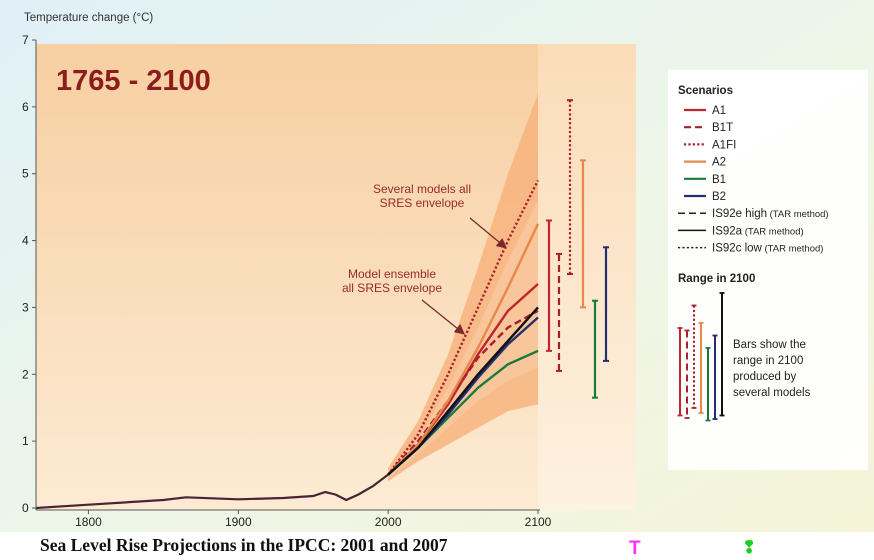 Image resolution: width=874 pixels, height=560 pixels. Describe the element at coordinates (25, 174) in the screenshot. I see `y-tick-label: 5` at that location.